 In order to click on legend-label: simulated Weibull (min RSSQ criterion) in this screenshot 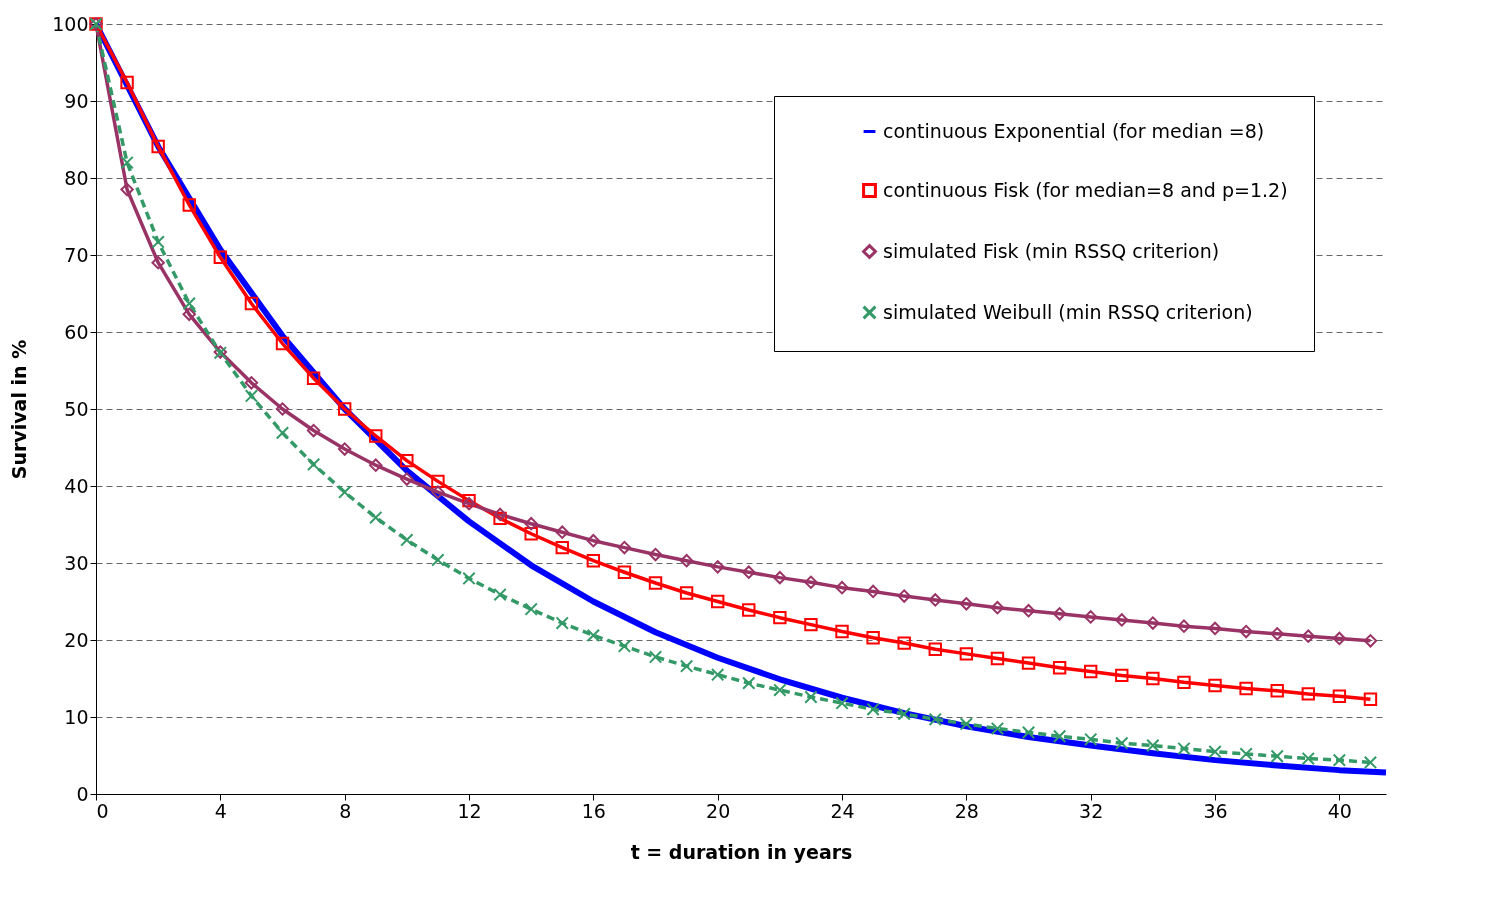, I will do `click(1068, 311)`.